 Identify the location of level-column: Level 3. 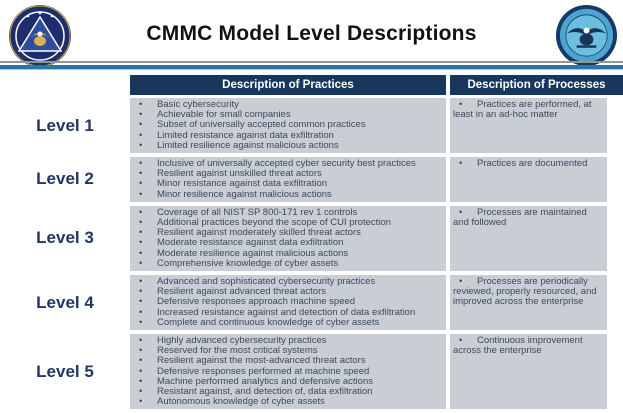
(65, 238).